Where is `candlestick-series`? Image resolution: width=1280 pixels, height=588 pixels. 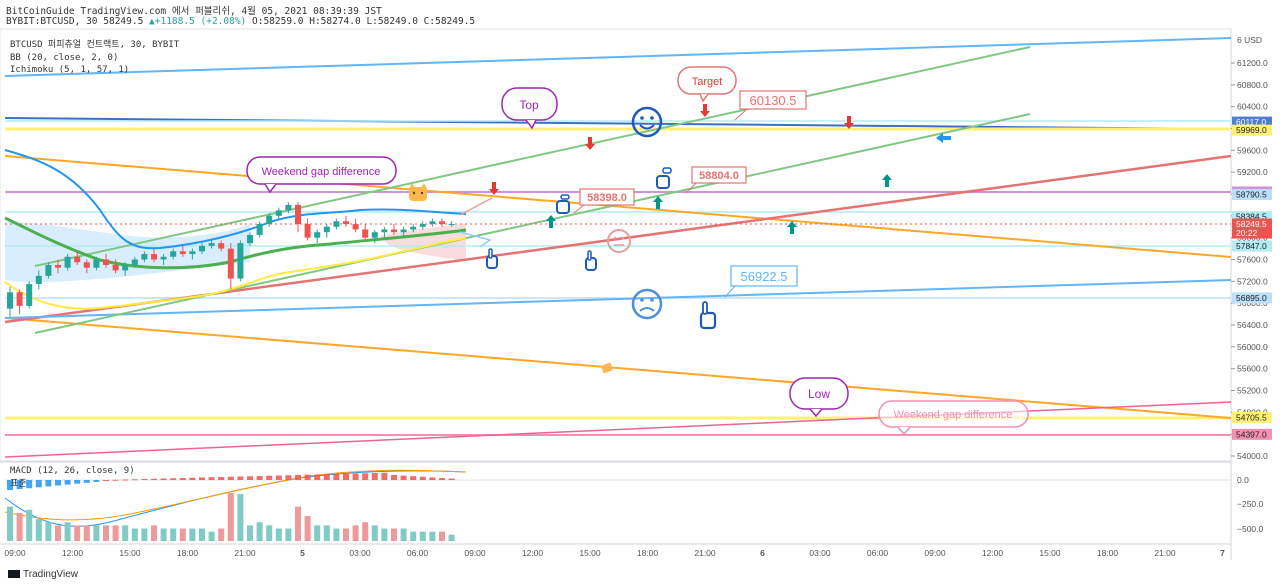
candlestick-series is located at coordinates (231, 259).